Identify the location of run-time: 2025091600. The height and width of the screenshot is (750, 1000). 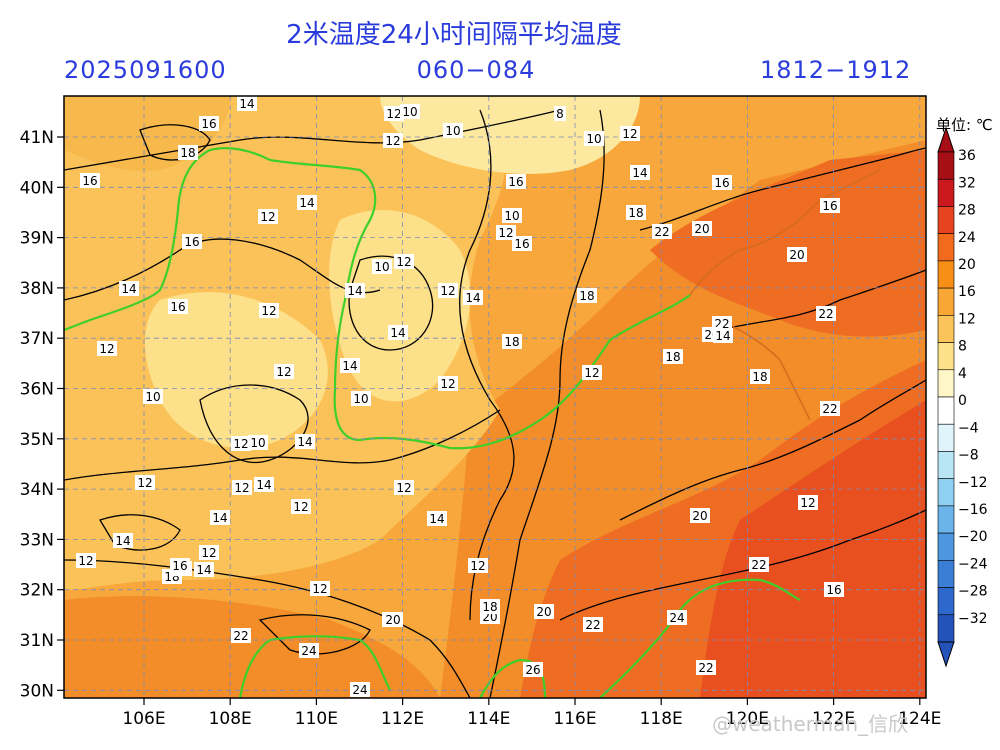
(145, 70).